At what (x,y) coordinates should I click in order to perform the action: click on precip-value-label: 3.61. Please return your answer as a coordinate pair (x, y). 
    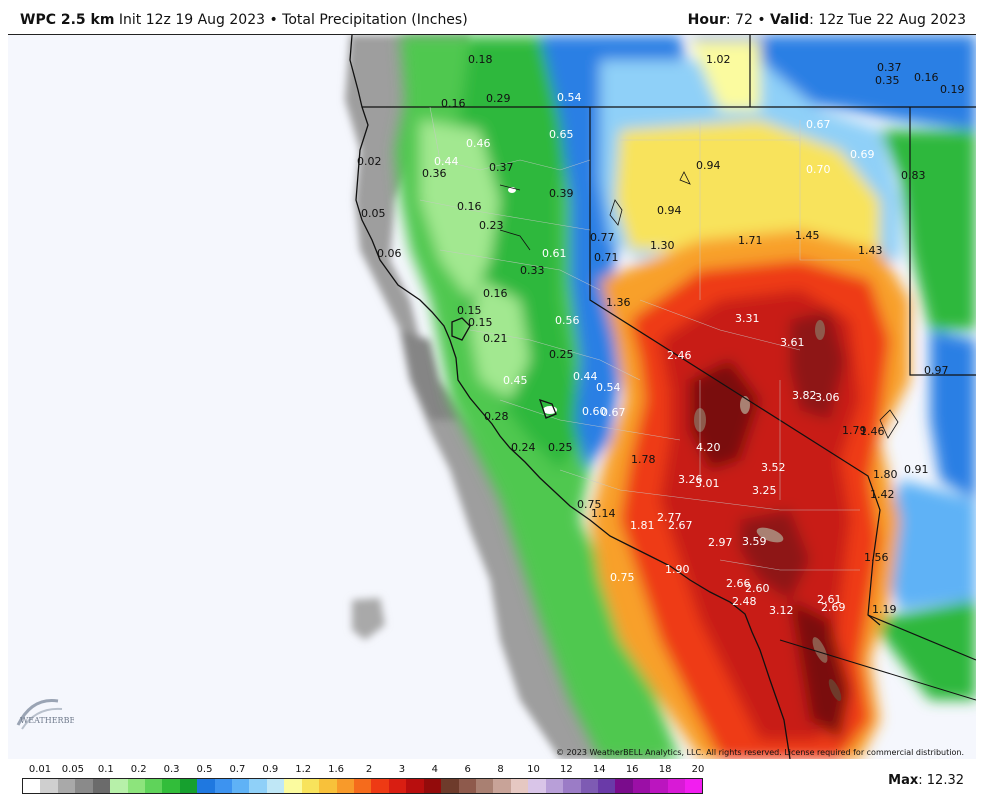
    Looking at the image, I should click on (792, 342).